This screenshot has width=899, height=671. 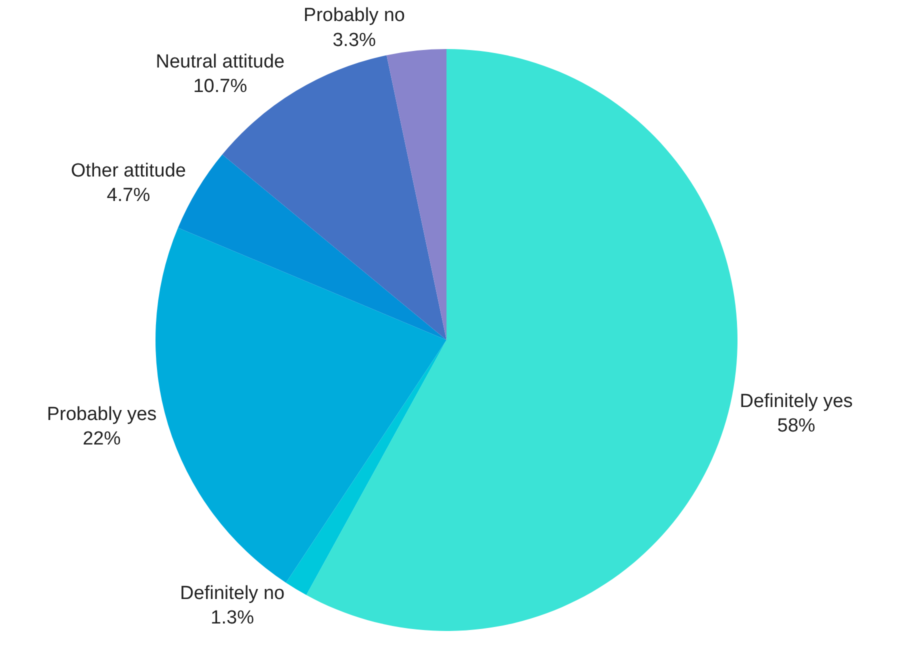 What do you see at coordinates (101, 414) in the screenshot?
I see `slice-label: Probably yes` at bounding box center [101, 414].